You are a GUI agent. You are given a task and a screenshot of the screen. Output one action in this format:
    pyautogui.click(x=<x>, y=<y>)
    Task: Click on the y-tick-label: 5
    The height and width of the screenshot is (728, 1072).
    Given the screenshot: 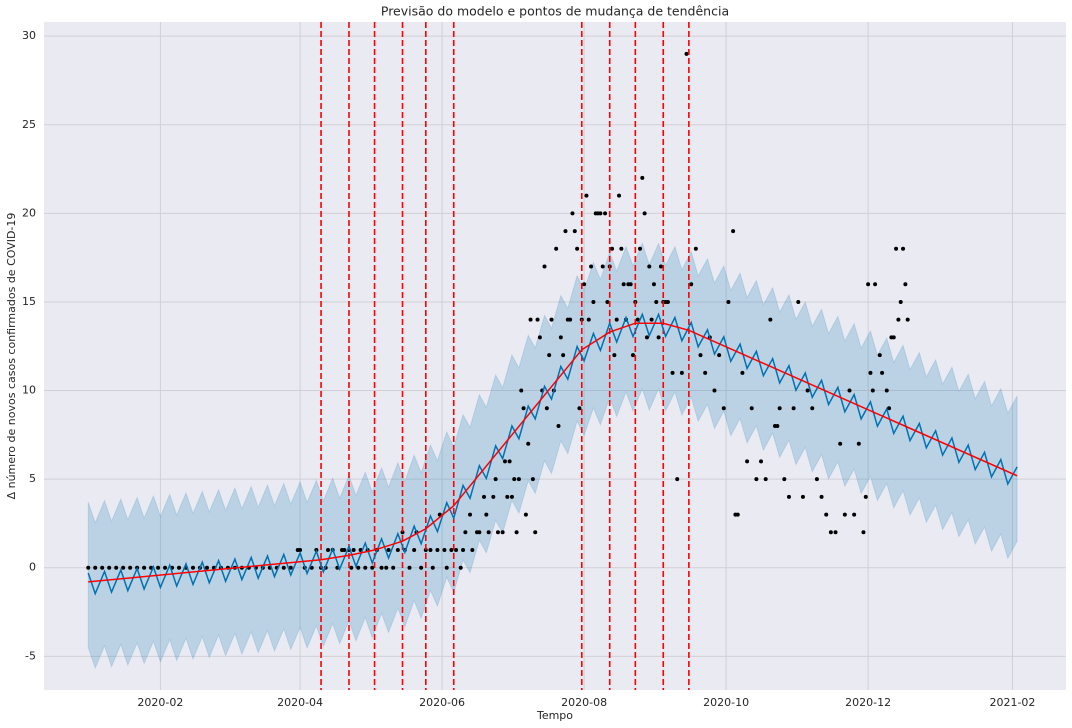 What is the action you would take?
    pyautogui.click(x=32, y=478)
    